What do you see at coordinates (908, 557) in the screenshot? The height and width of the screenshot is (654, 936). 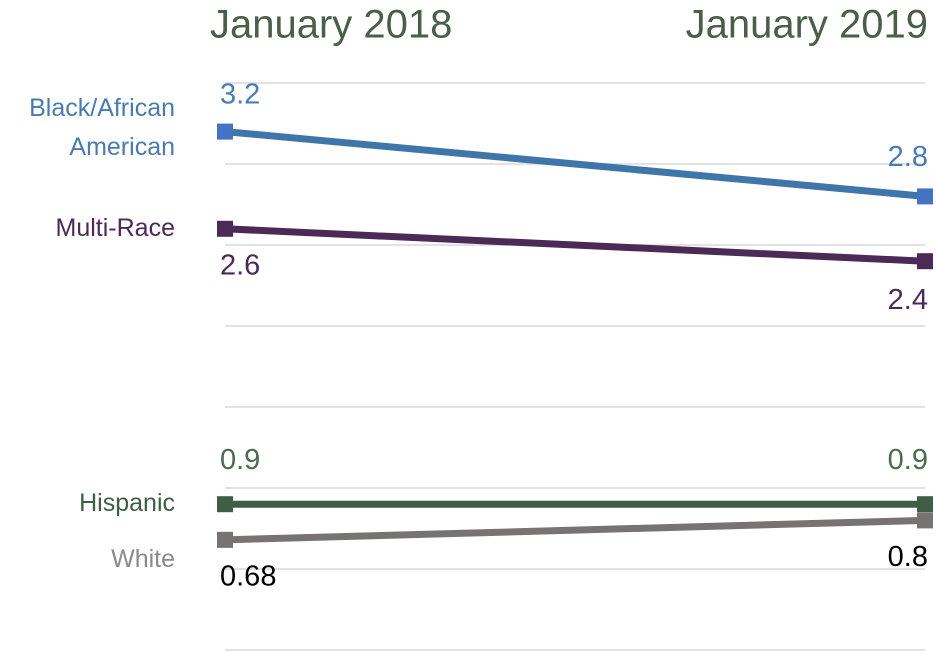 I see `value-label: 0.8` at bounding box center [908, 557].